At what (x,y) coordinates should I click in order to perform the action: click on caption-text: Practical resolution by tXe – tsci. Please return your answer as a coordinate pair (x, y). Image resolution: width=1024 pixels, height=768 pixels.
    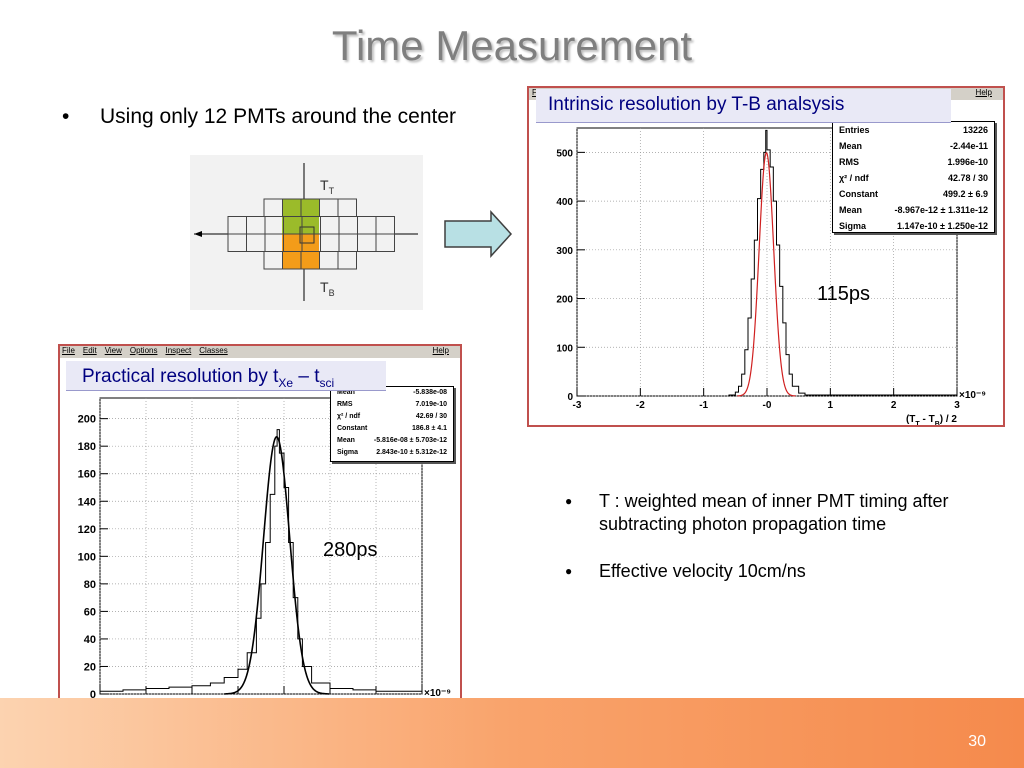
    Looking at the image, I should click on (208, 378).